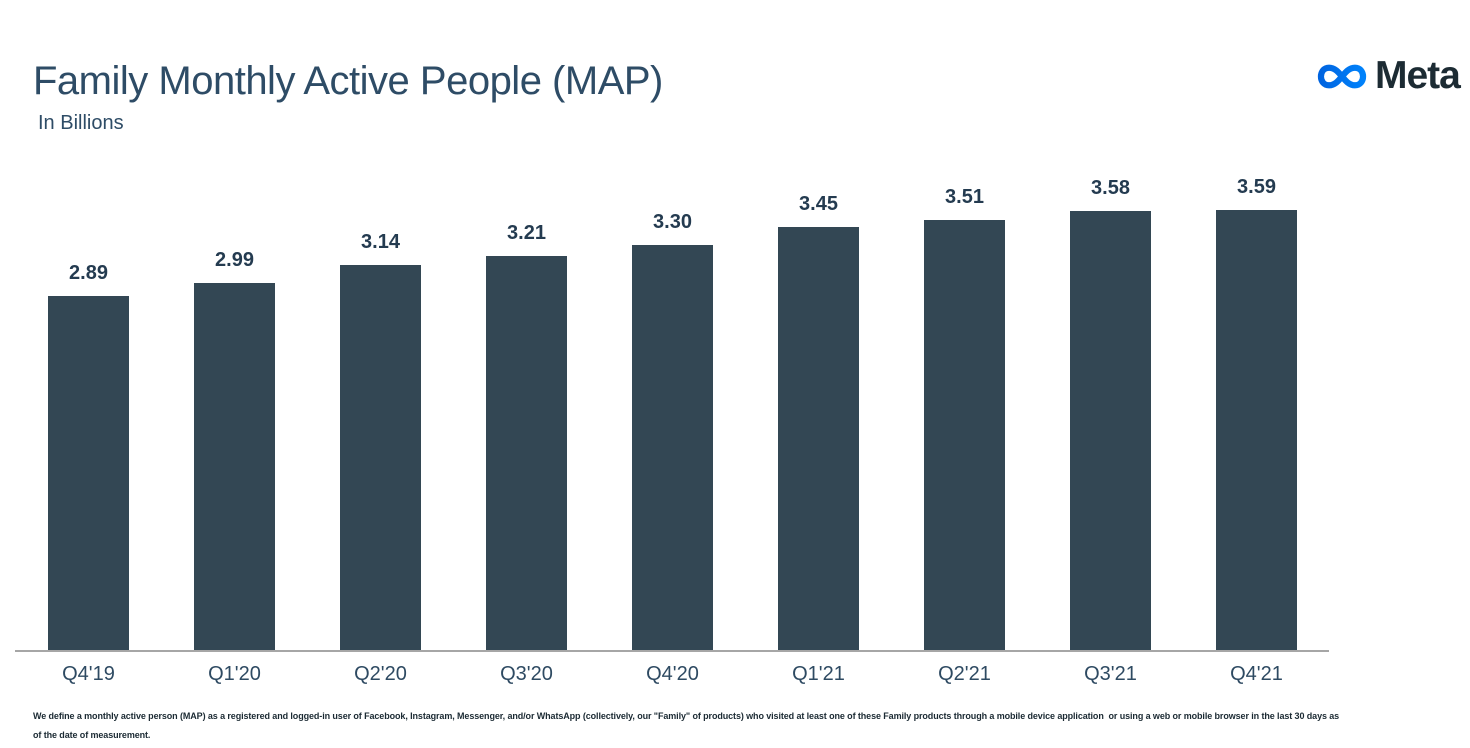 The height and width of the screenshot is (748, 1470). I want to click on x-axis-label: Q3'21, so click(1110, 674).